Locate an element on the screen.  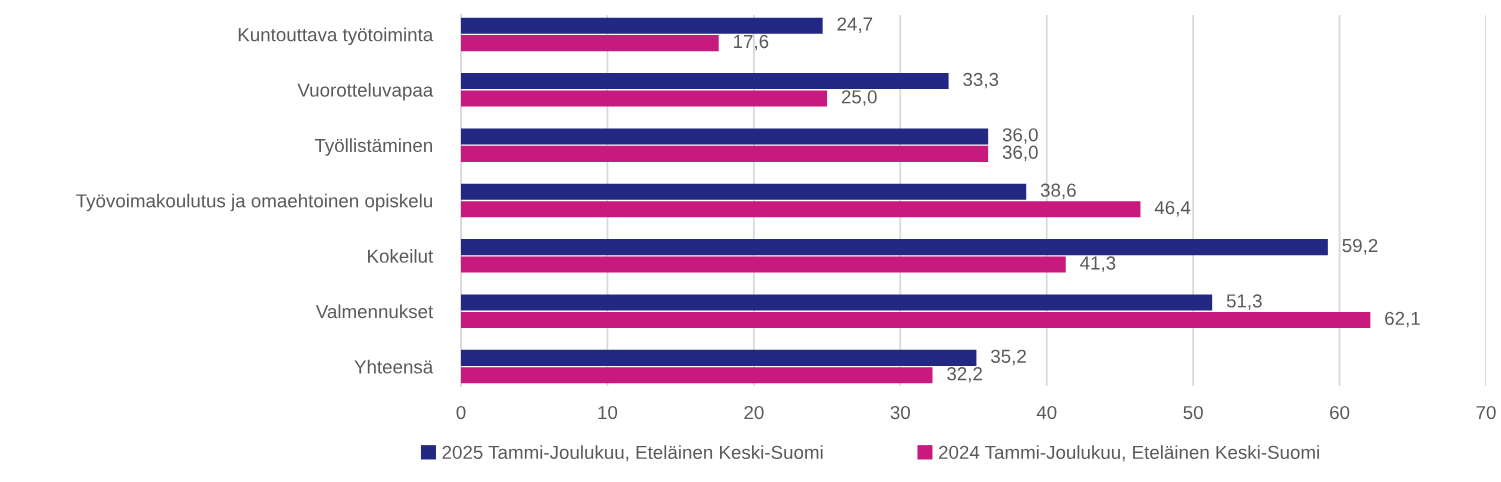
y-tick-label: Kokeilut is located at coordinates (401, 256).